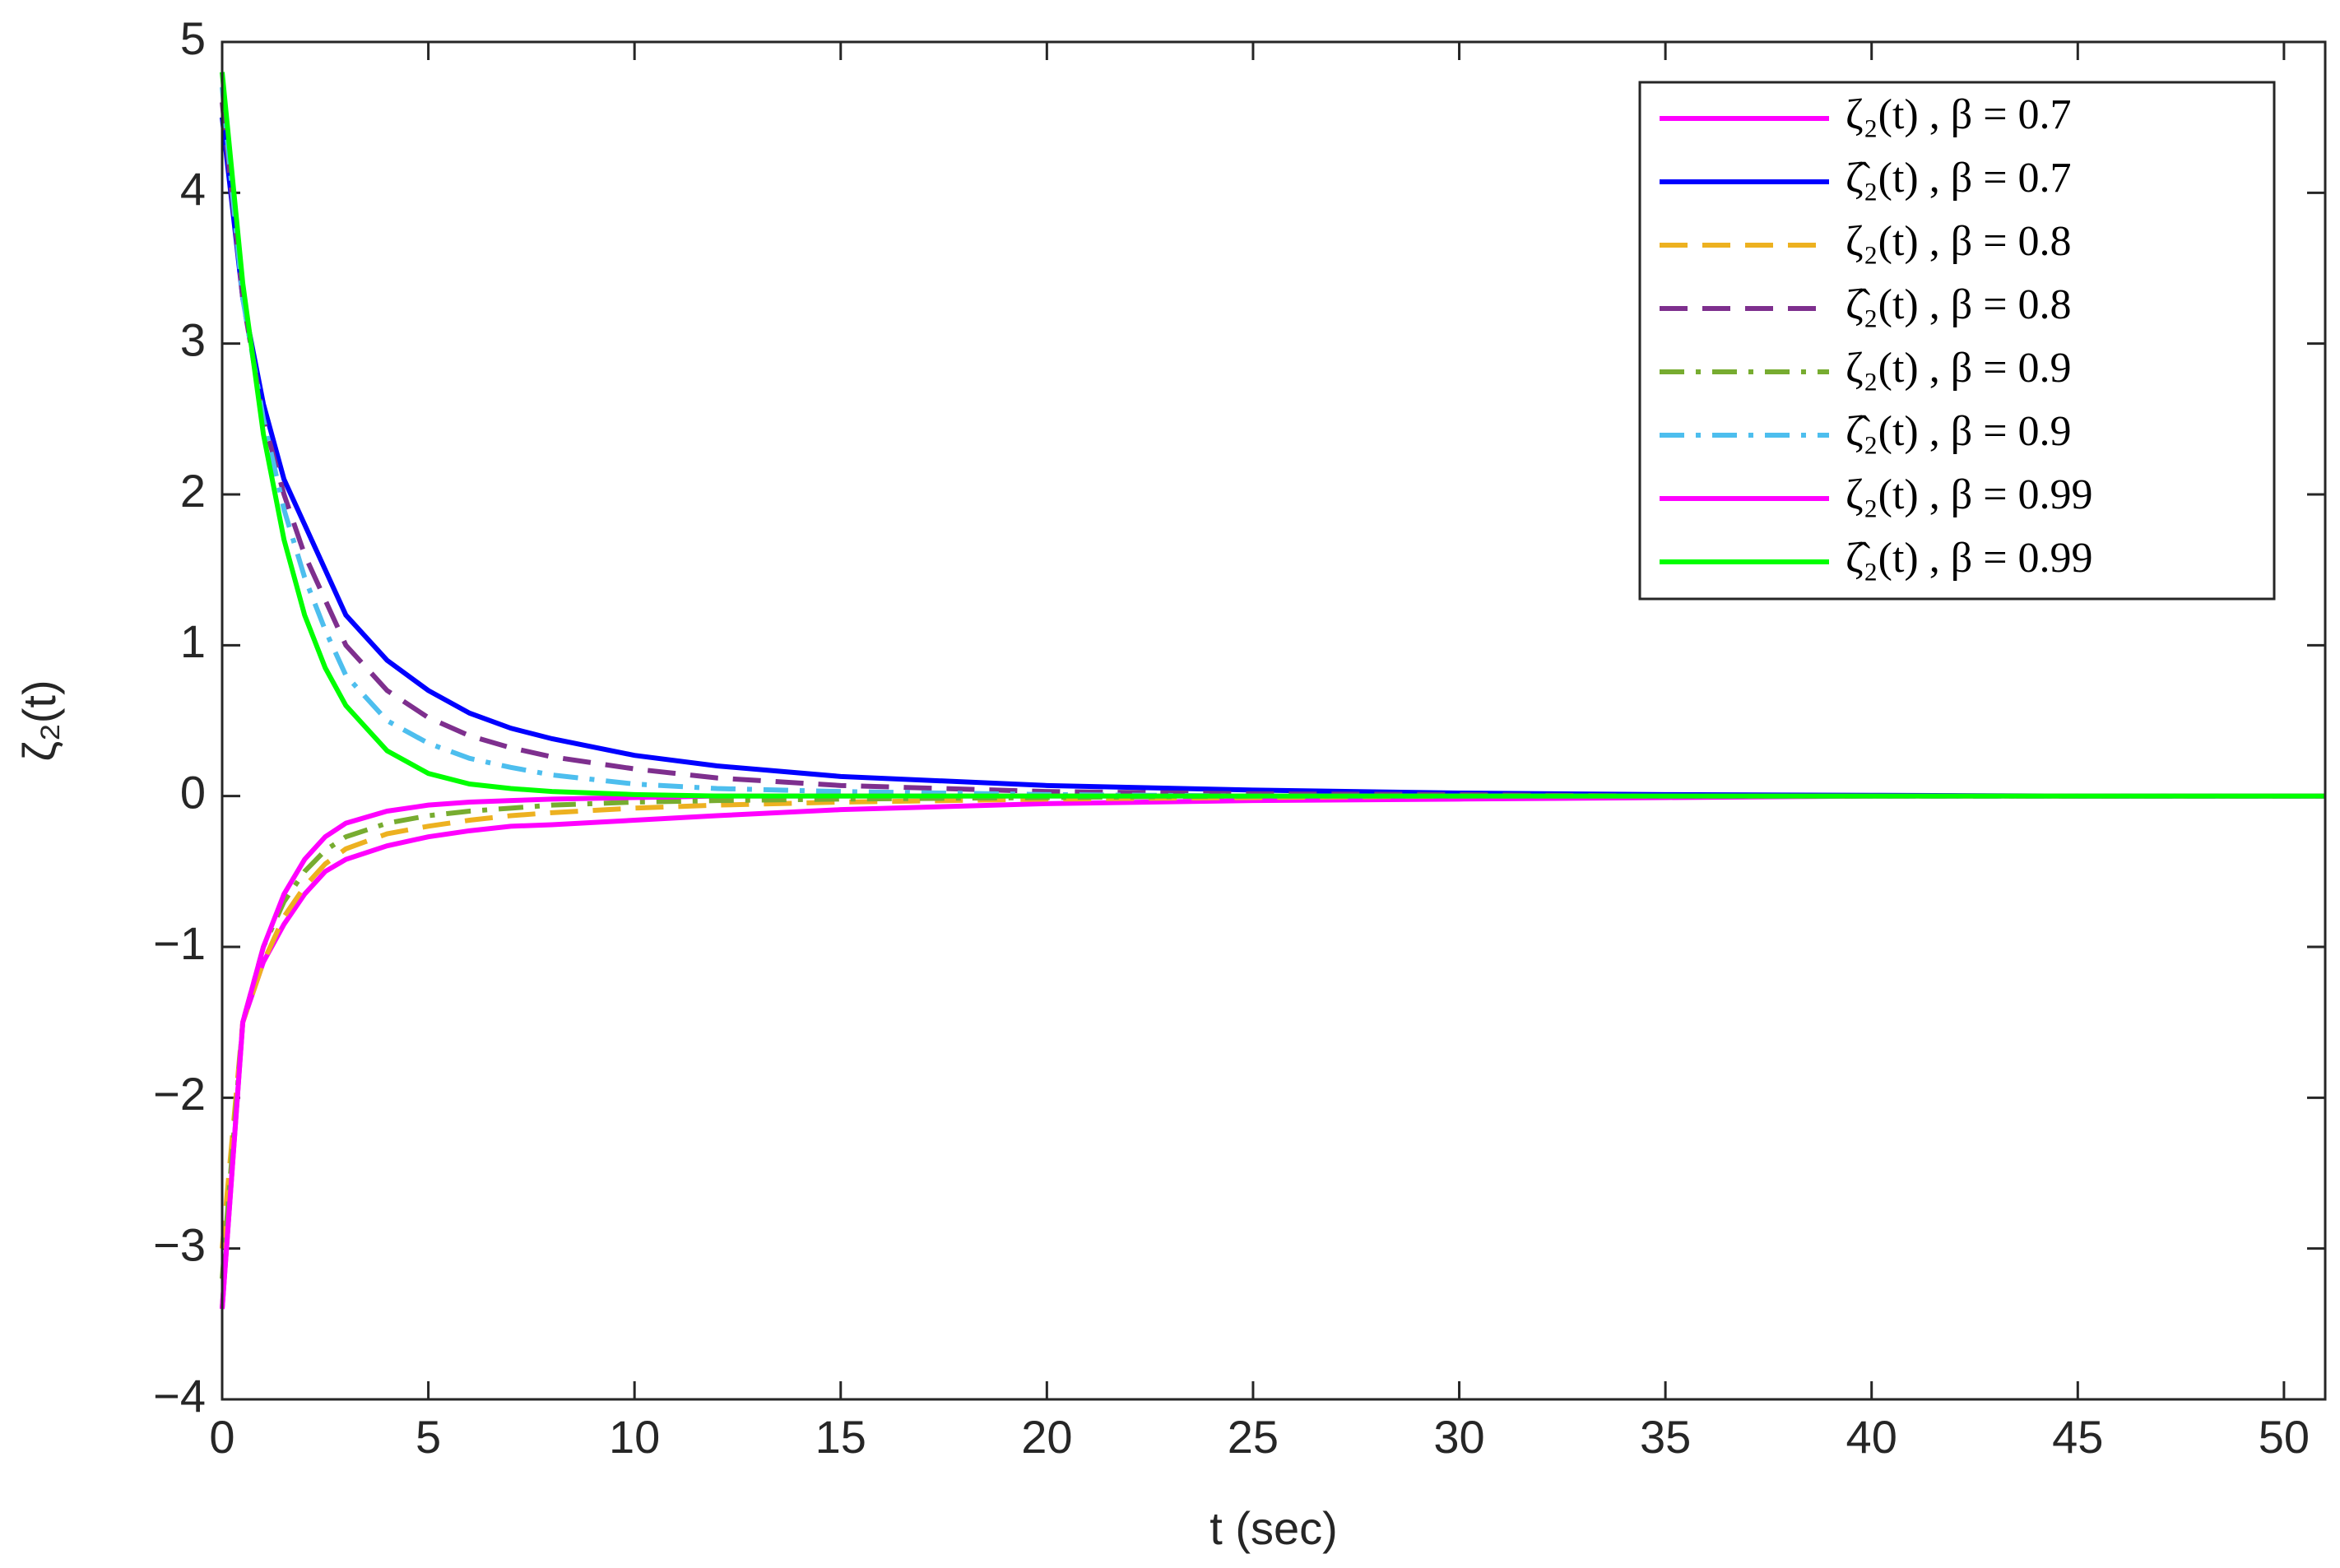  Describe the element at coordinates (179, 1244) in the screenshot. I see `y-tick-label: −3` at that location.